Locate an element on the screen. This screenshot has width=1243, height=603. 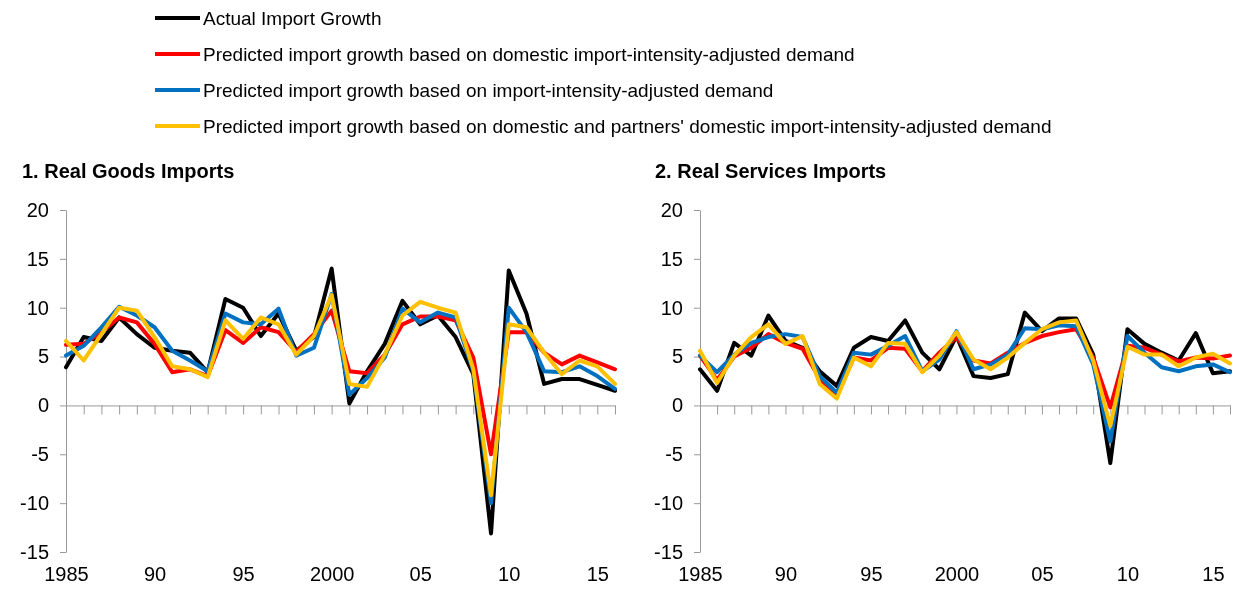
chart-title: 2. Real Services Imports is located at coordinates (771, 171).